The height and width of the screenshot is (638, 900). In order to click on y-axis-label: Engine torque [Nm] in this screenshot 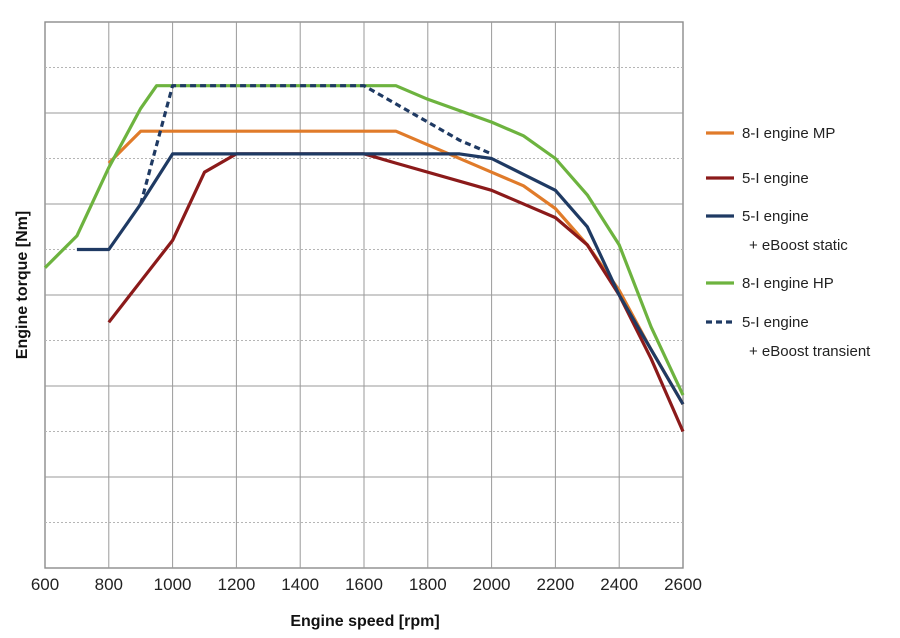, I will do `click(22, 285)`.